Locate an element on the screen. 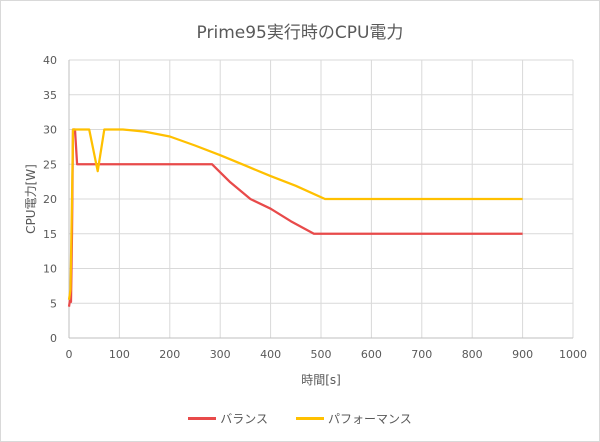 The width and height of the screenshot is (600, 442). legend: バランス パフォーマンス is located at coordinates (300, 418).